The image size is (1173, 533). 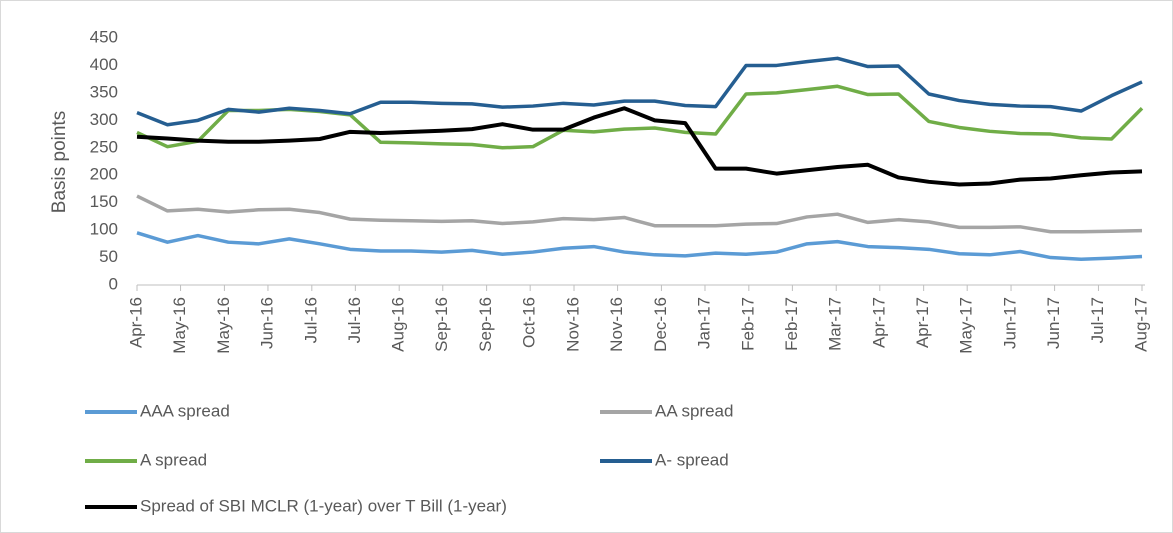 What do you see at coordinates (135, 322) in the screenshot?
I see `x-tick-label: Apr-16` at bounding box center [135, 322].